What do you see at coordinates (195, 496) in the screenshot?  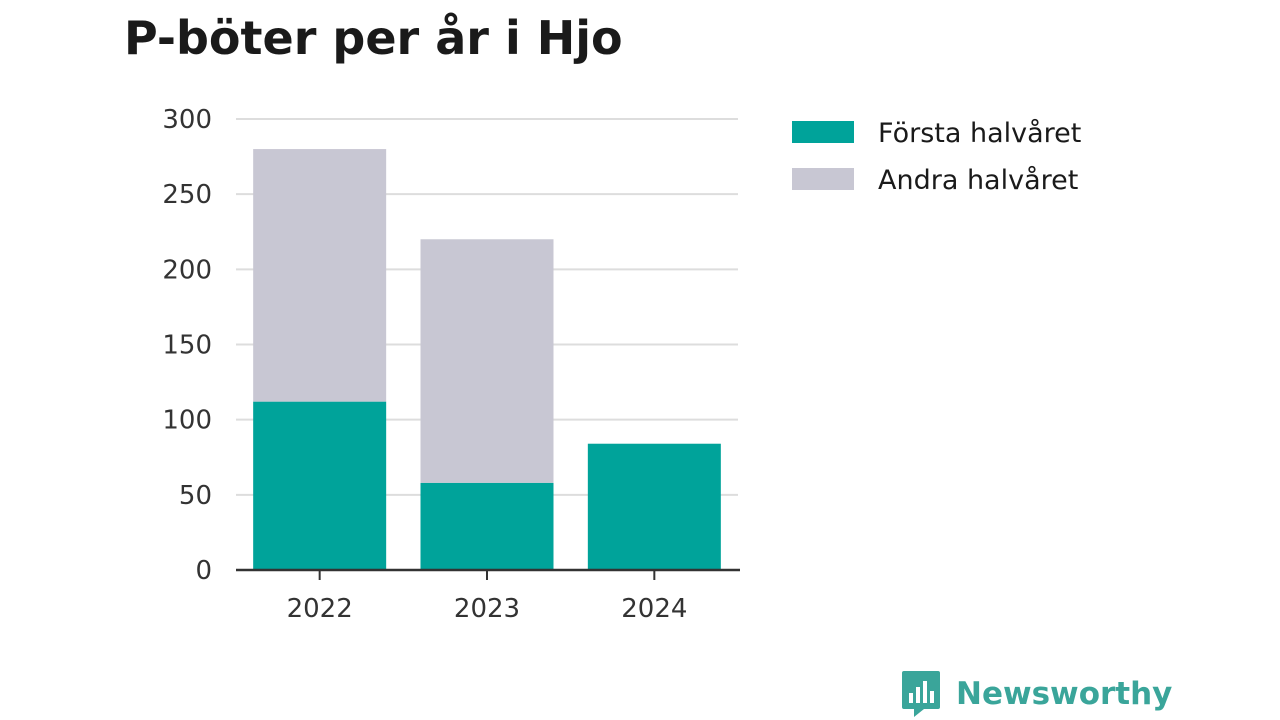 I see `y-tick-label: 50` at bounding box center [195, 496].